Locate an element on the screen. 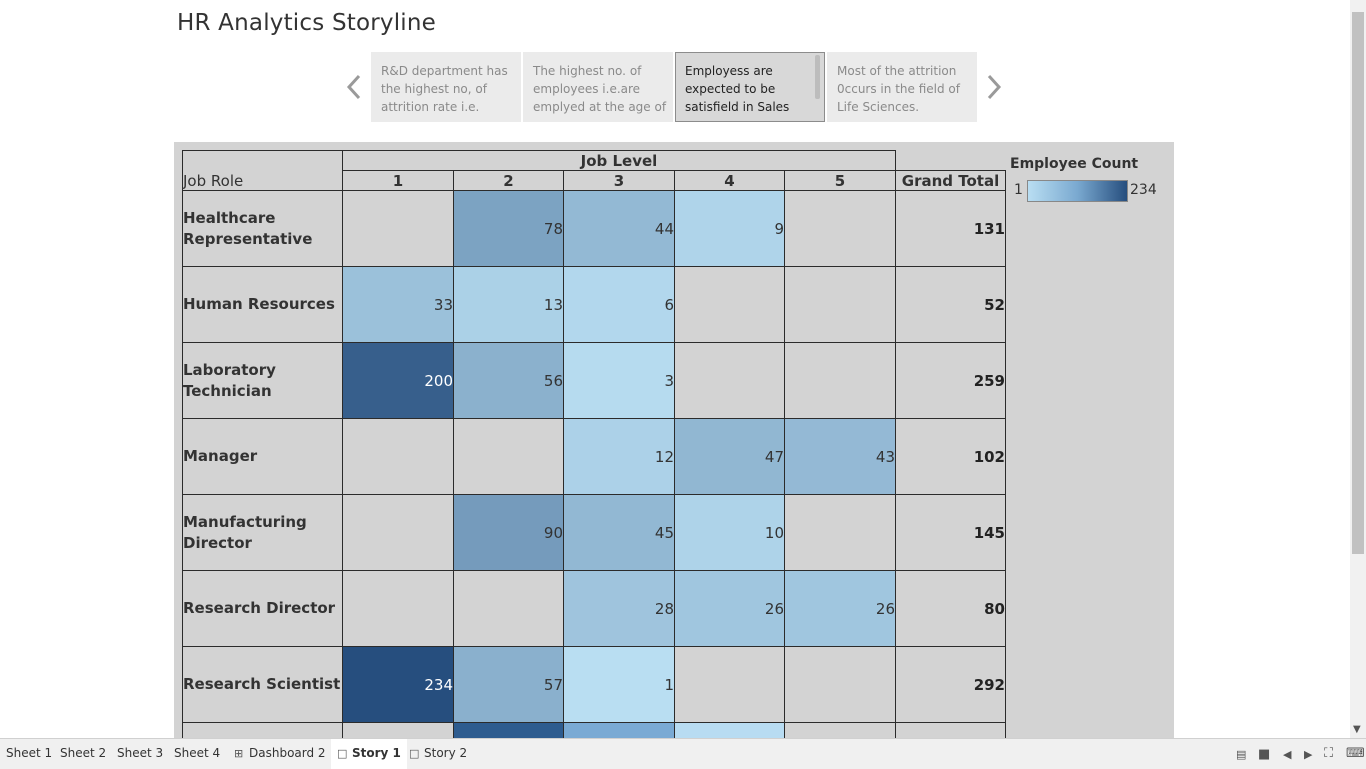 This screenshot has width=1366, height=769. story-title: HR Analytics Storyline is located at coordinates (307, 23).